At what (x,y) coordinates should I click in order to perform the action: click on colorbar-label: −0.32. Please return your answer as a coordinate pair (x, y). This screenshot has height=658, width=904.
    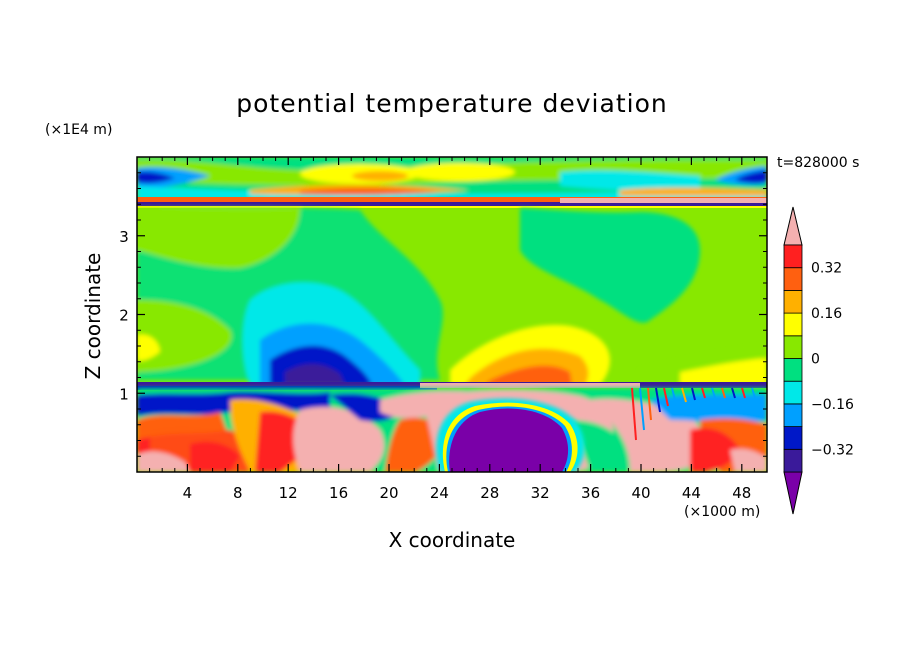
    Looking at the image, I should click on (832, 450).